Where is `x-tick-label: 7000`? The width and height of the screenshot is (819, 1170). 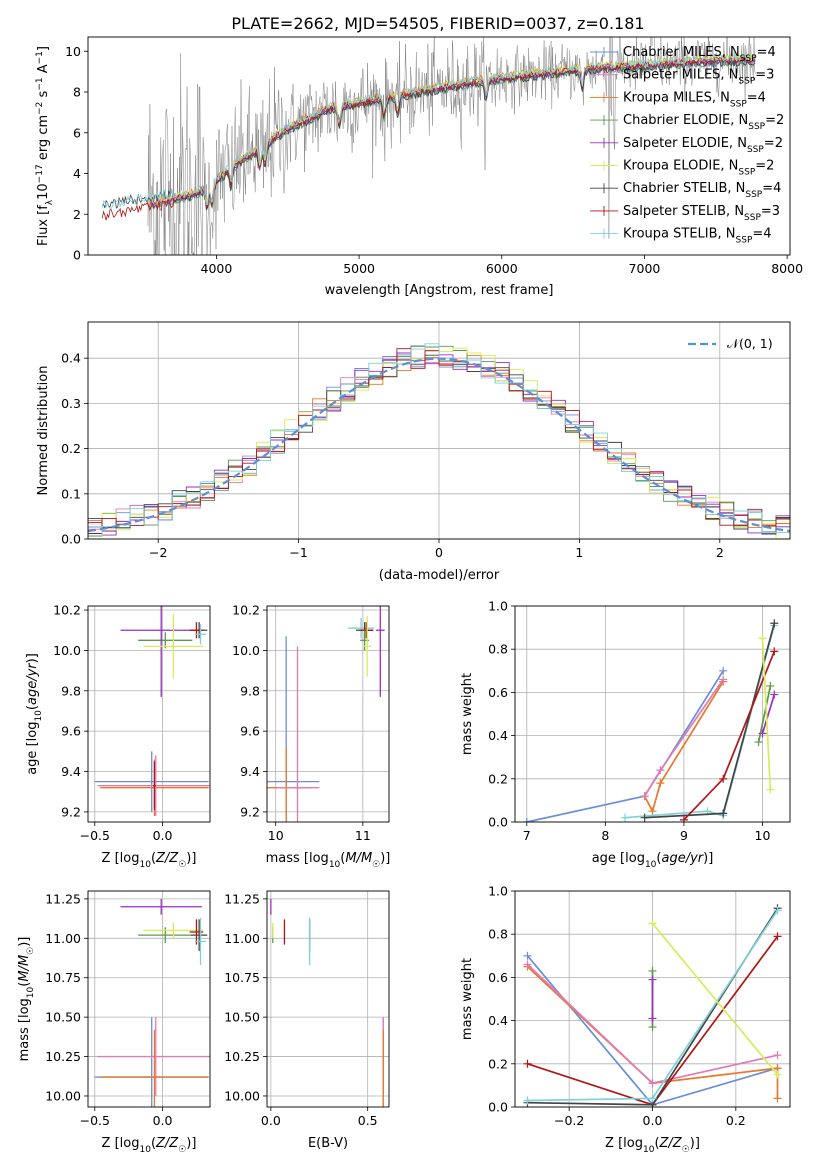
x-tick-label: 7000 is located at coordinates (645, 268).